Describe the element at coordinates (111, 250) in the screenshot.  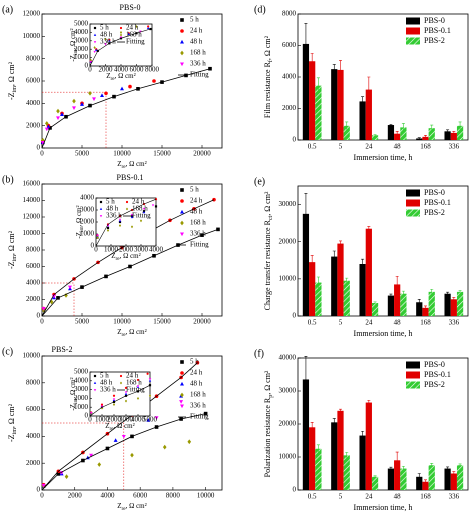
I see `x-tick-label: 1000` at that location.